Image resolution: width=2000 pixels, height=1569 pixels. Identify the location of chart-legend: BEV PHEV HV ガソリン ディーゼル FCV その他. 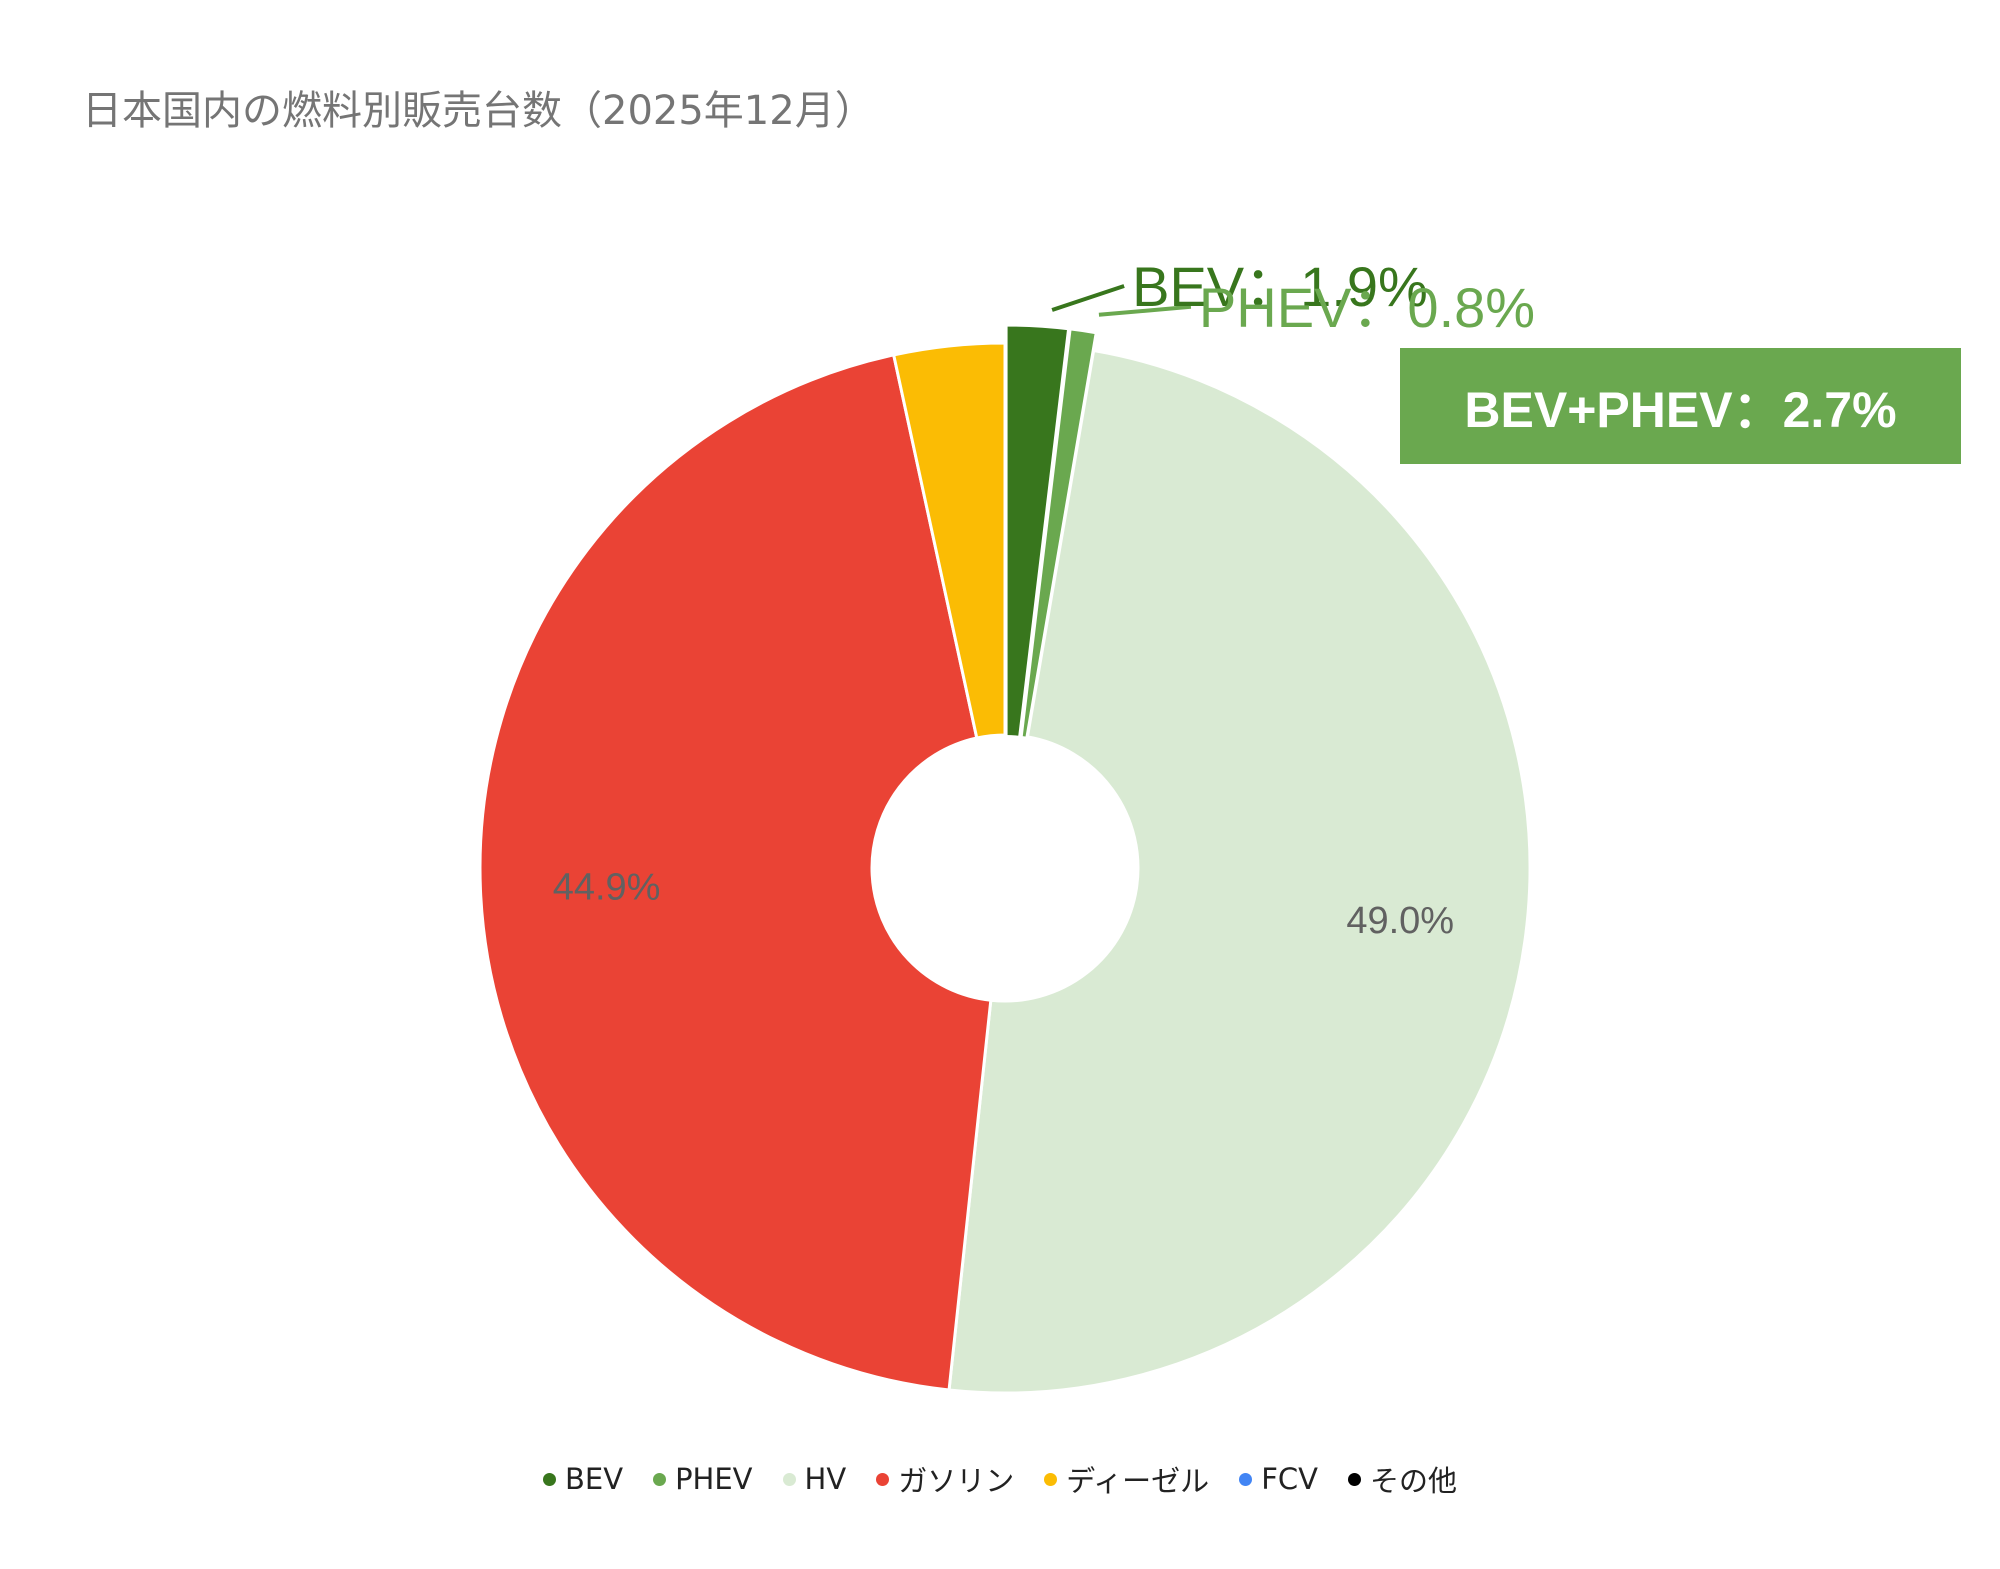
(1000, 1479).